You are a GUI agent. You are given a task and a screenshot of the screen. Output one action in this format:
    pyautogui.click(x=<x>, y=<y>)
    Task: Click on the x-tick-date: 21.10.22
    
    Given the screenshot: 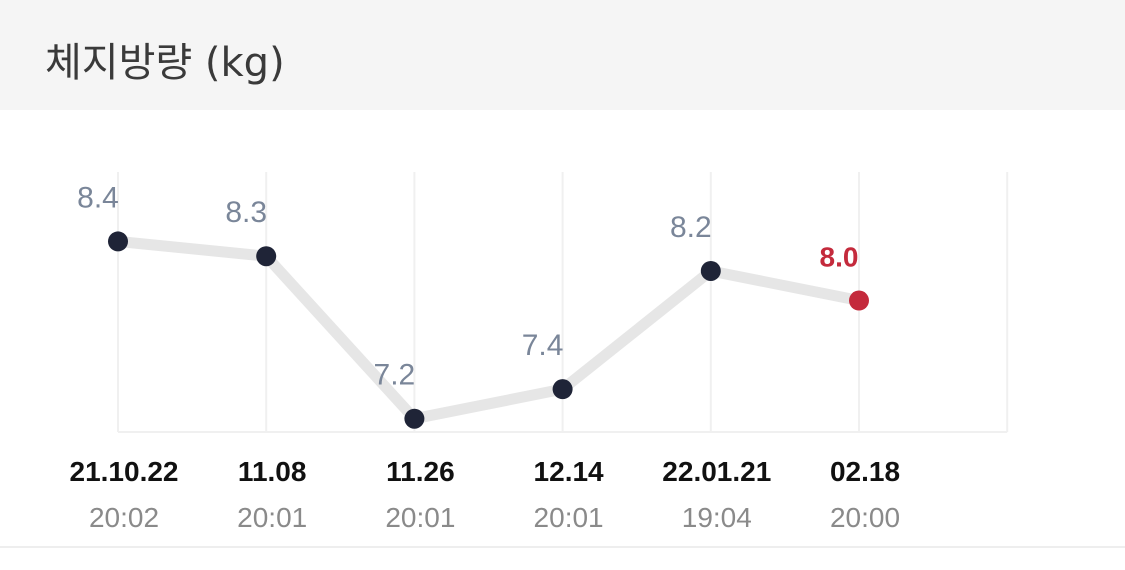 What is the action you would take?
    pyautogui.click(x=124, y=471)
    